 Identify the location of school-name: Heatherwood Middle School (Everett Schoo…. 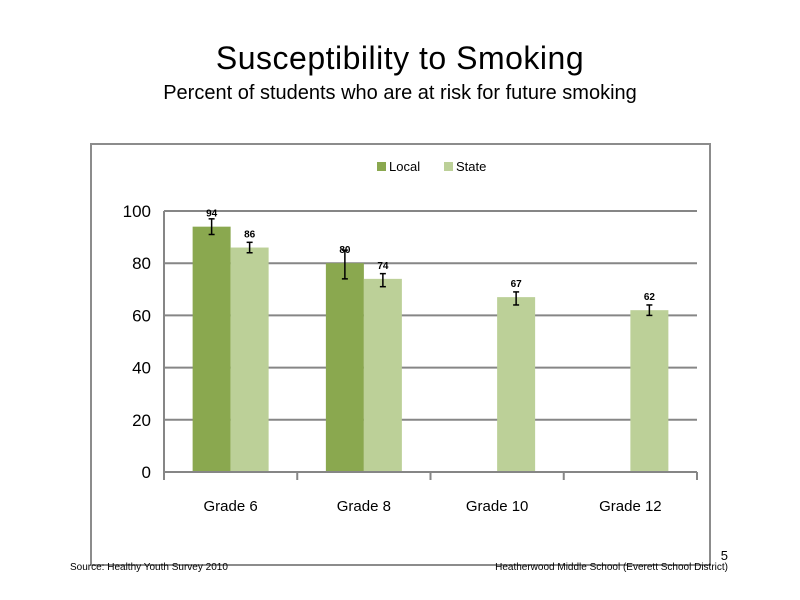
(611, 567).